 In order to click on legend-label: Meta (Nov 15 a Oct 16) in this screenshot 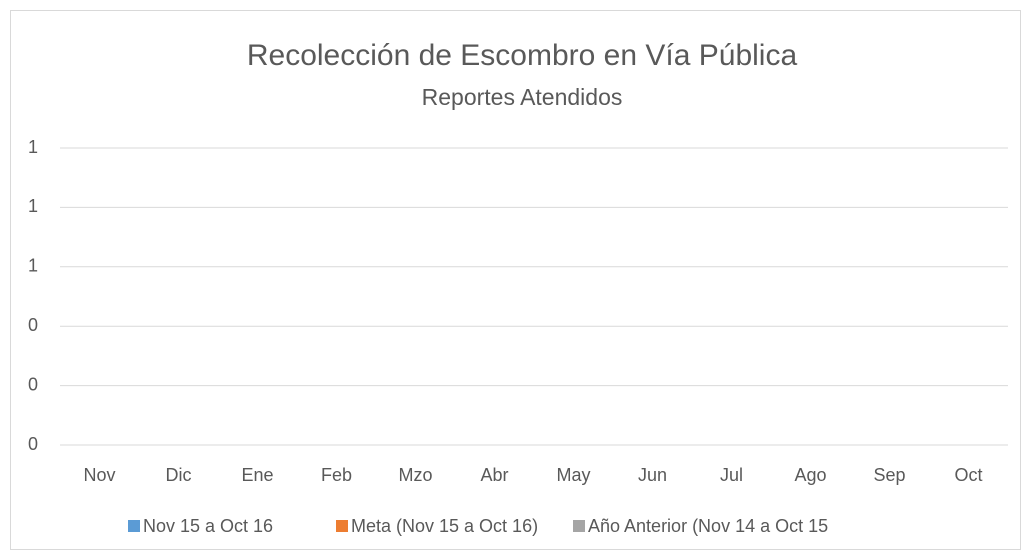, I will do `click(444, 526)`.